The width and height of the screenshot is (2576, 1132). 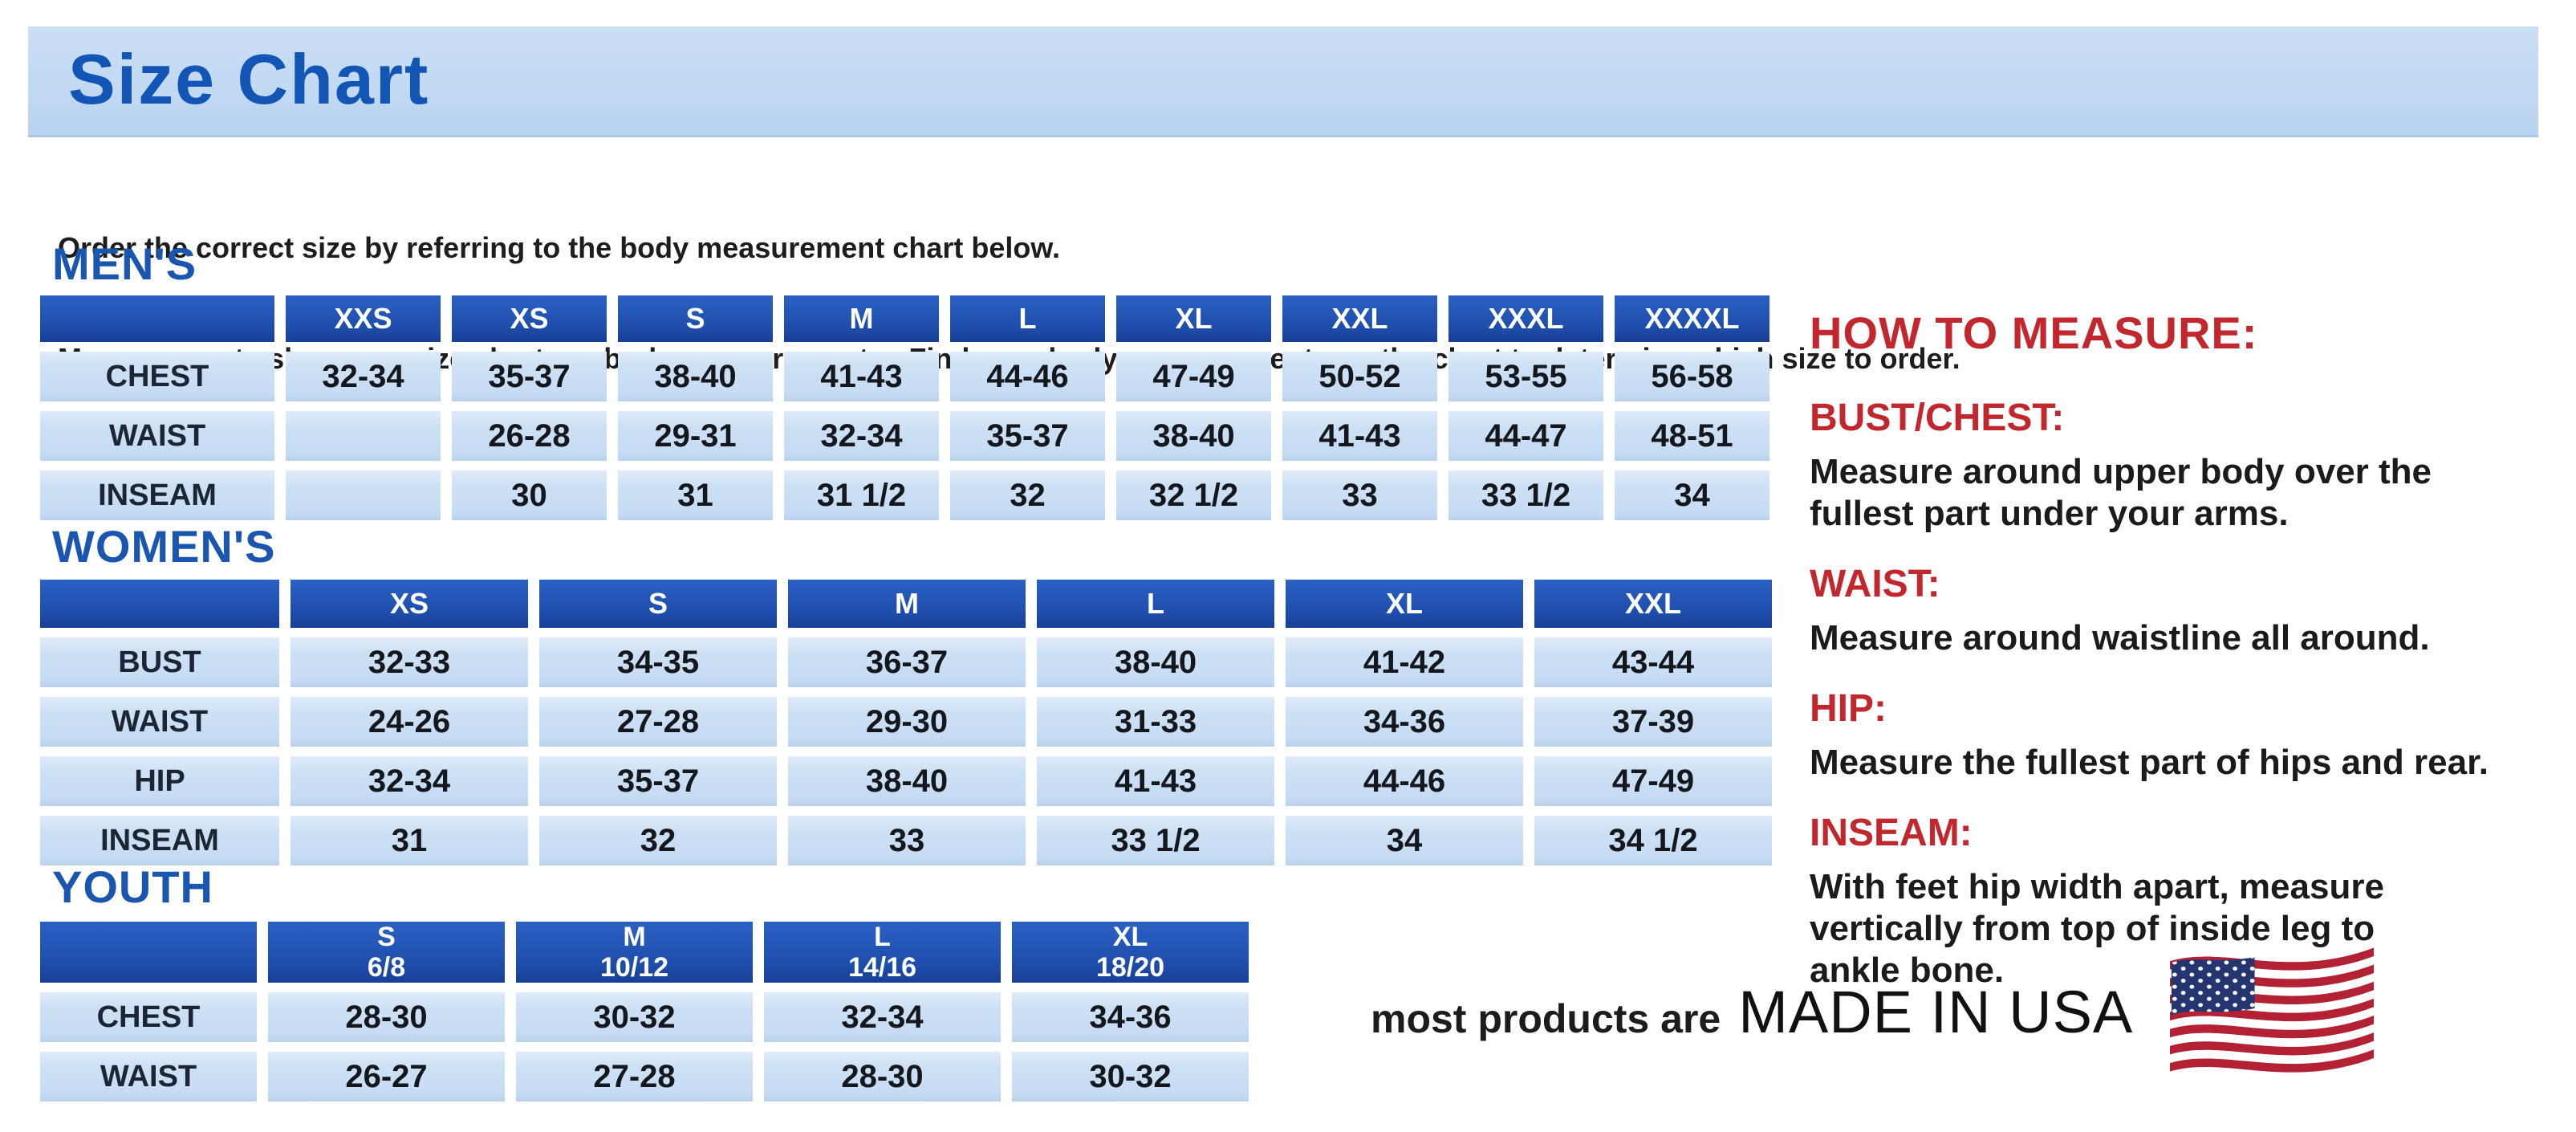 I want to click on row-label: HIP, so click(x=159, y=781).